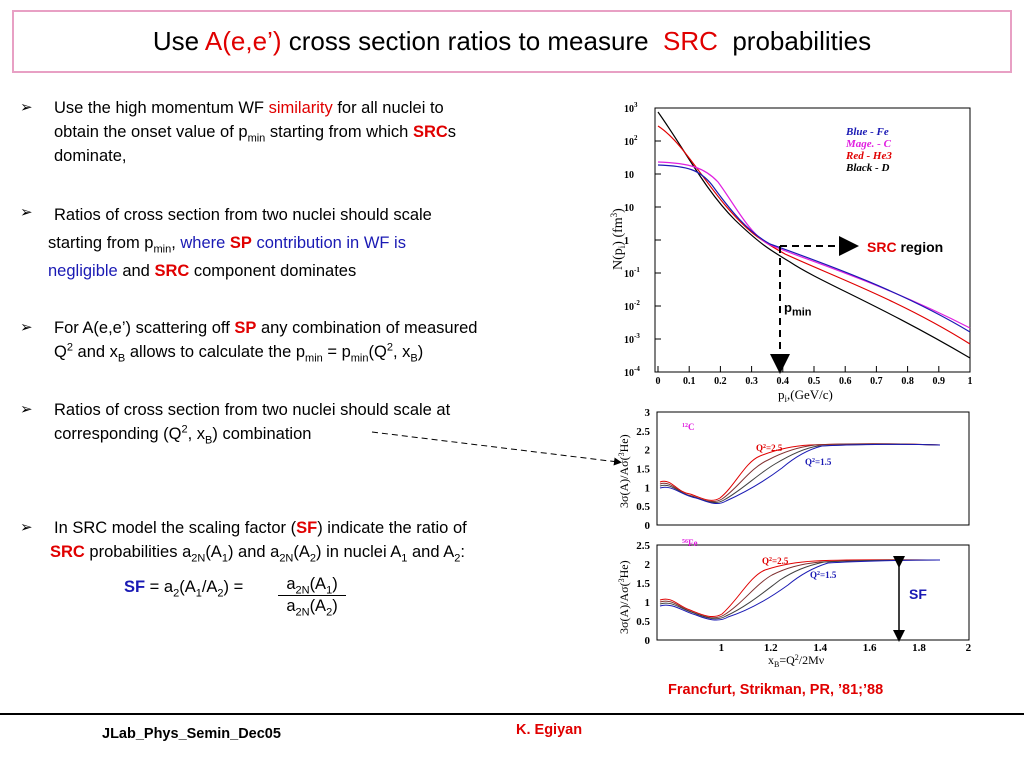 The width and height of the screenshot is (1024, 768). I want to click on fraction-denominator: a2N(A2), so click(312, 608).